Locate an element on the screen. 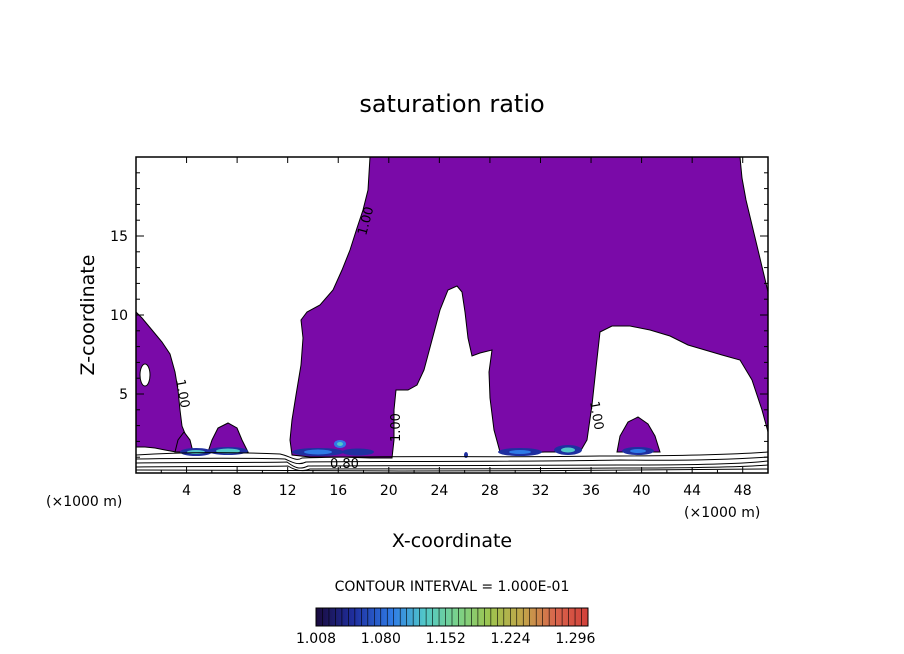 This screenshot has height=654, width=904. colorbar-label: 1.152 is located at coordinates (446, 639).